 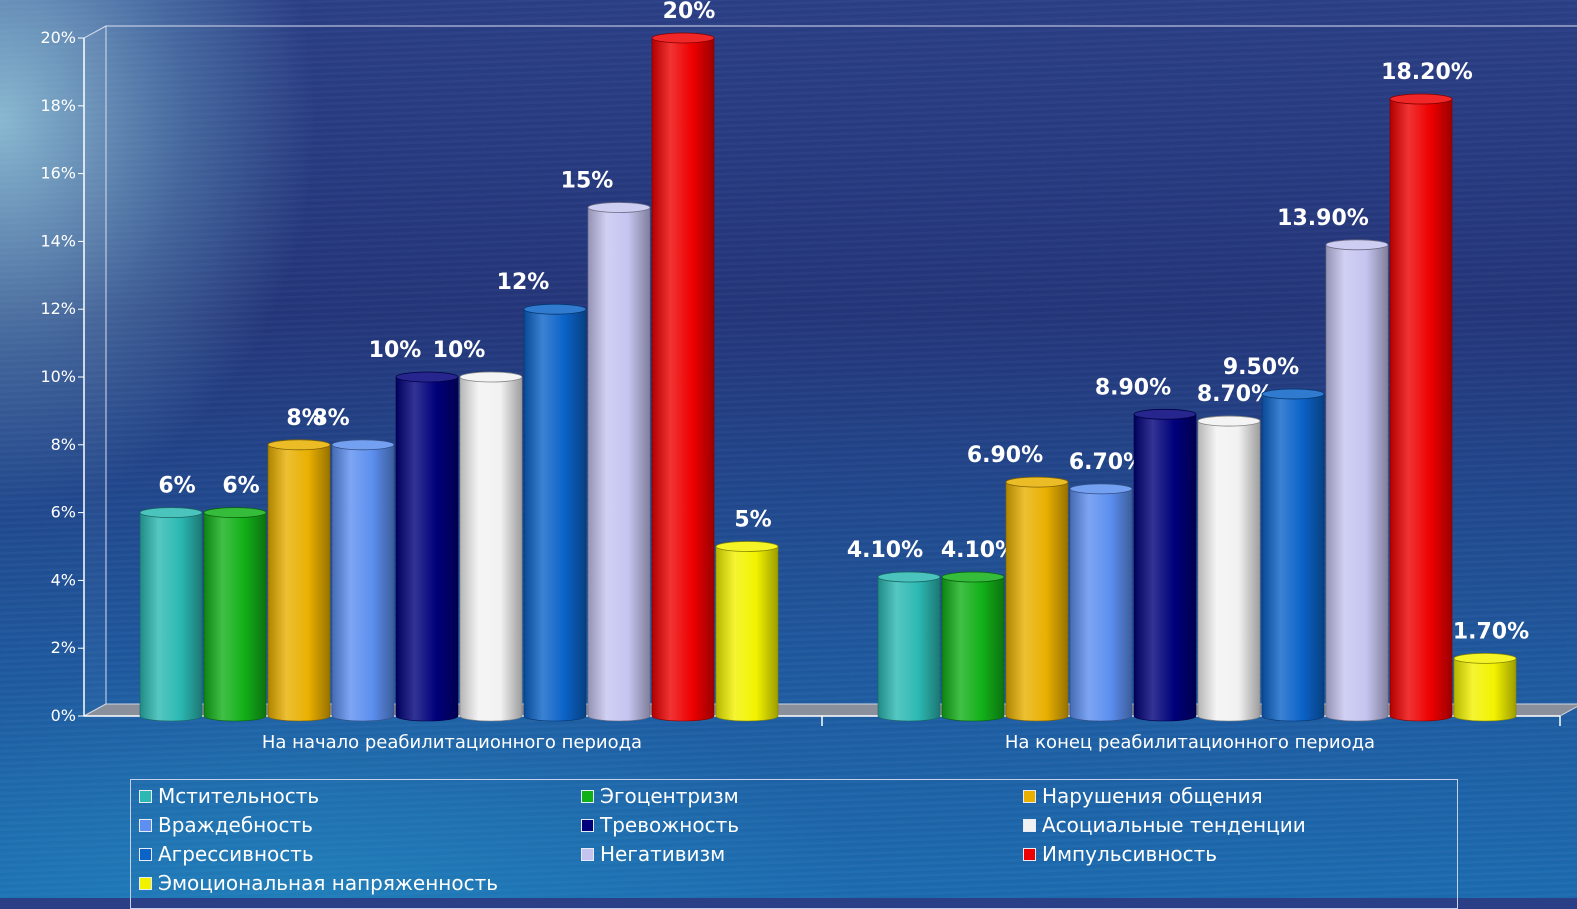 I want to click on bar-1-8: 18.20%, so click(x=1427, y=391).